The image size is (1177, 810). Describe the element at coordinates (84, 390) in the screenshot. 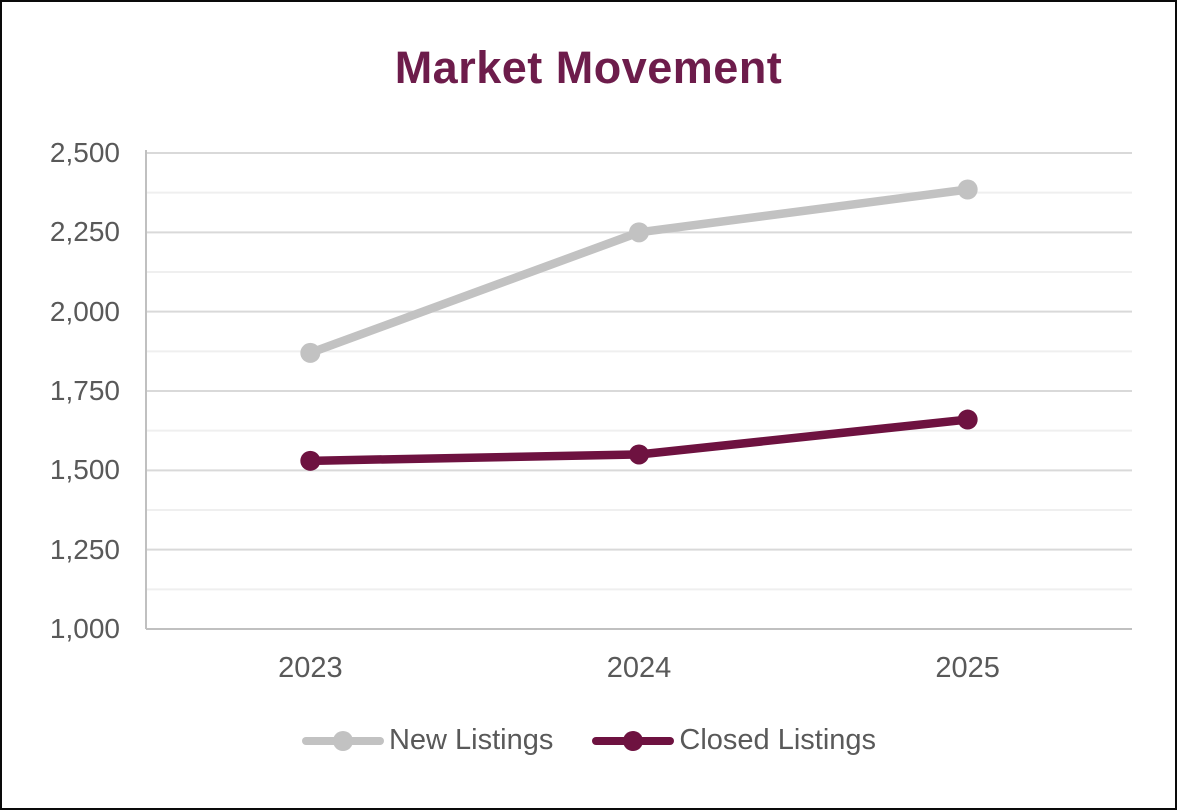

I see `y-axis-tick-label: 1,750` at that location.